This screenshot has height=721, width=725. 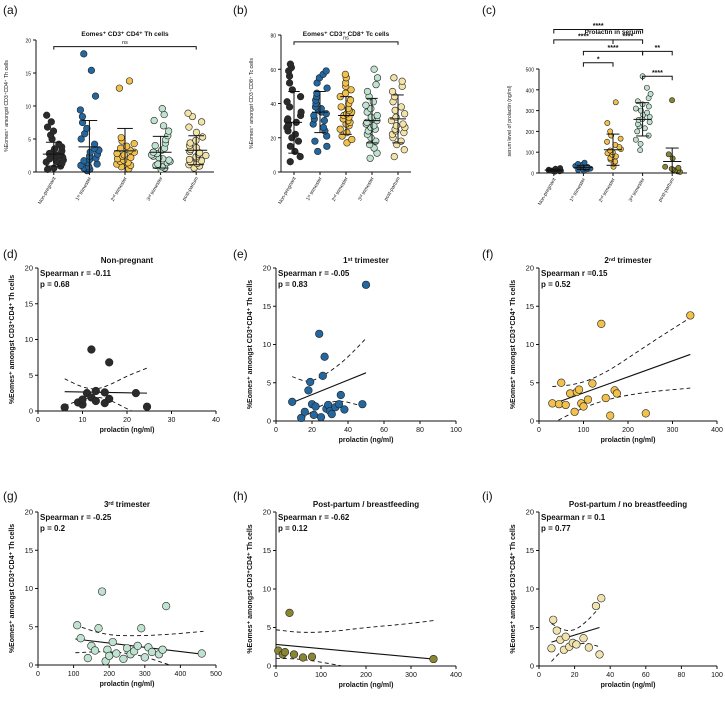 What do you see at coordinates (573, 517) in the screenshot?
I see `stat-spearman: Spearman r = 0.1` at bounding box center [573, 517].